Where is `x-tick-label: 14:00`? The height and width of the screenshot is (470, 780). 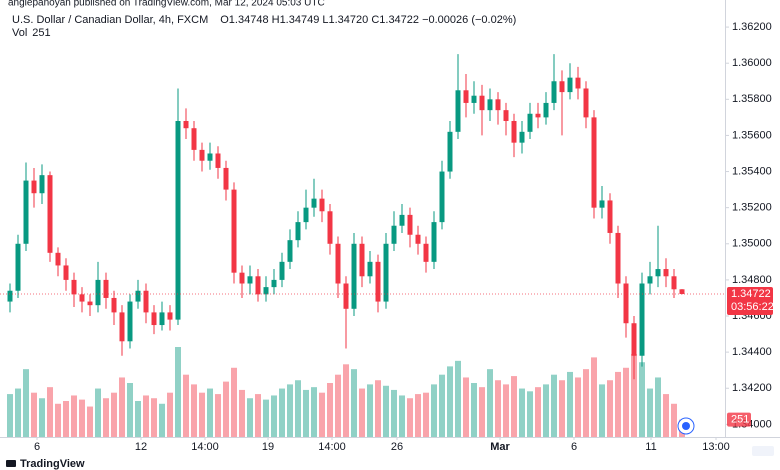 x-tick-label: 14:00 is located at coordinates (332, 447).